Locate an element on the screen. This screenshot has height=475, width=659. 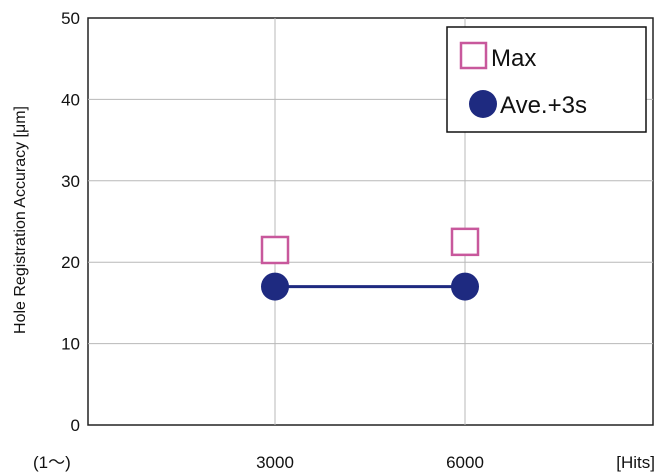
x-tick-label: 3000 is located at coordinates (275, 462).